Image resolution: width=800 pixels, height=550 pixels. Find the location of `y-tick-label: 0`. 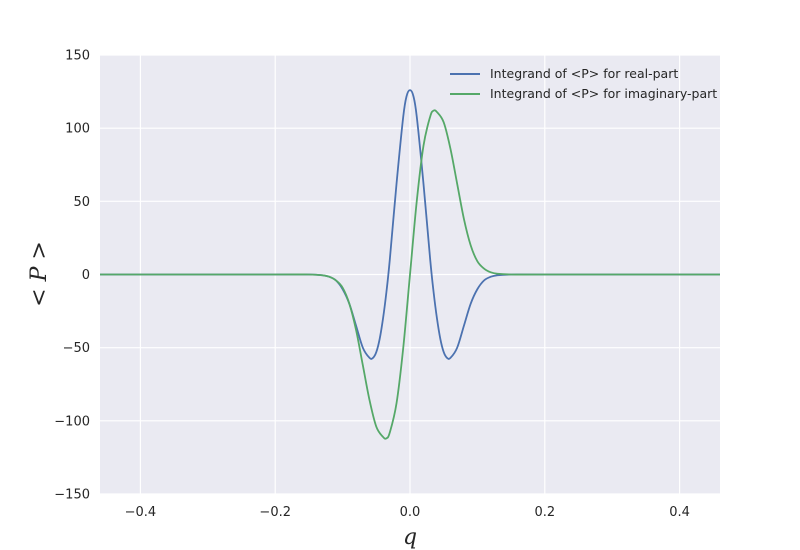

y-tick-label: 0 is located at coordinates (86, 275).